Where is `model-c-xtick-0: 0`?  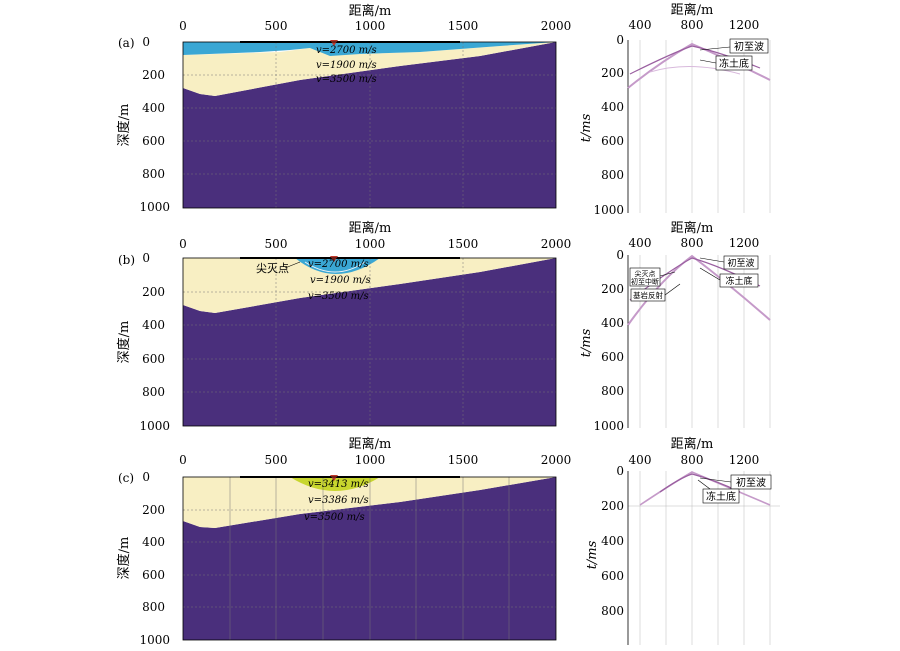 model-c-xtick-0: 0 is located at coordinates (183, 460).